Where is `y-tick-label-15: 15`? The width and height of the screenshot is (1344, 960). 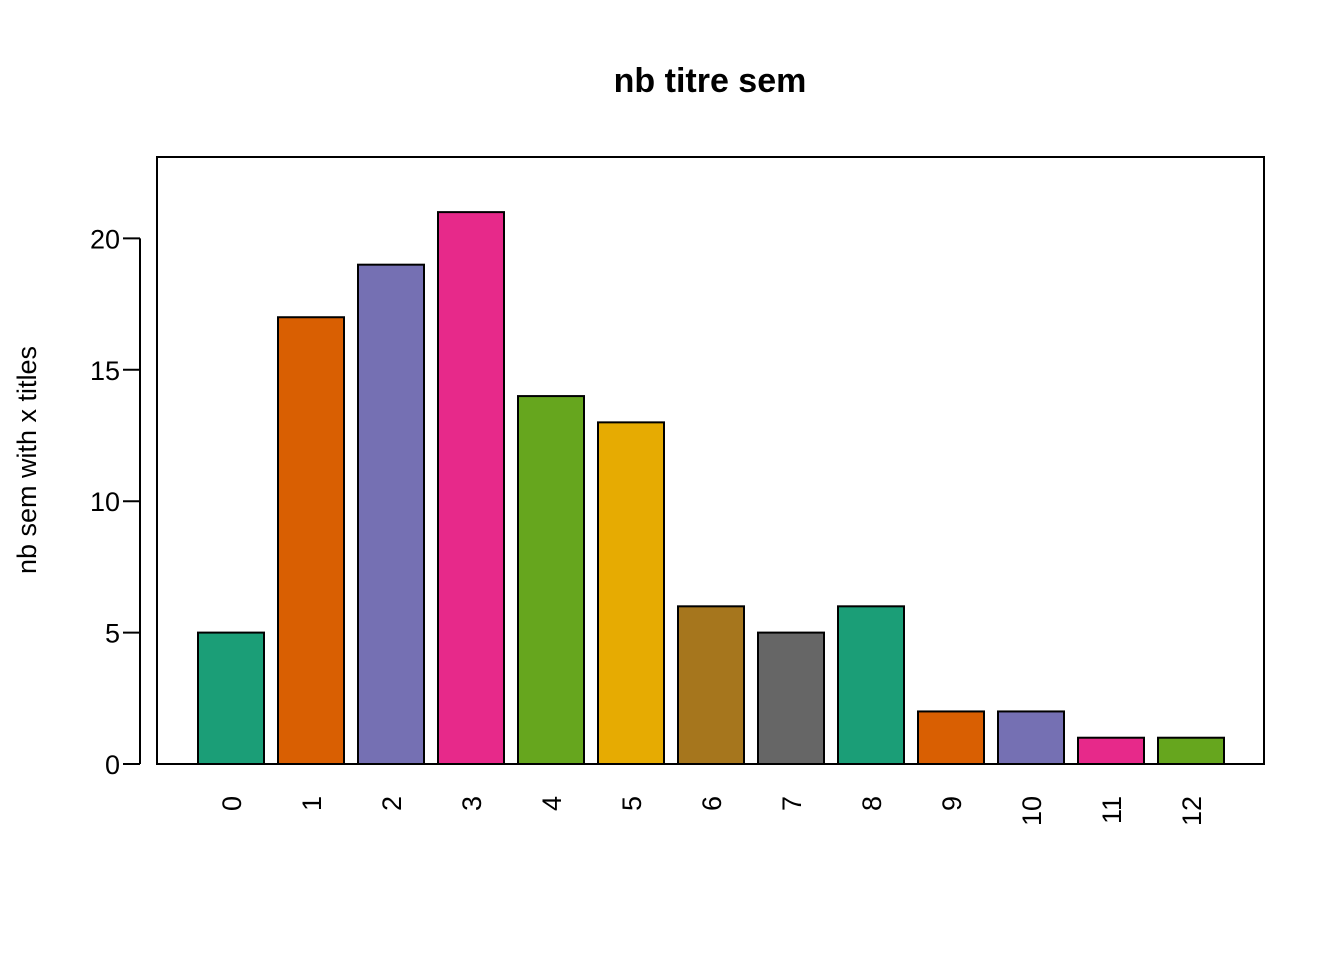 y-tick-label-15: 15 is located at coordinates (105, 371).